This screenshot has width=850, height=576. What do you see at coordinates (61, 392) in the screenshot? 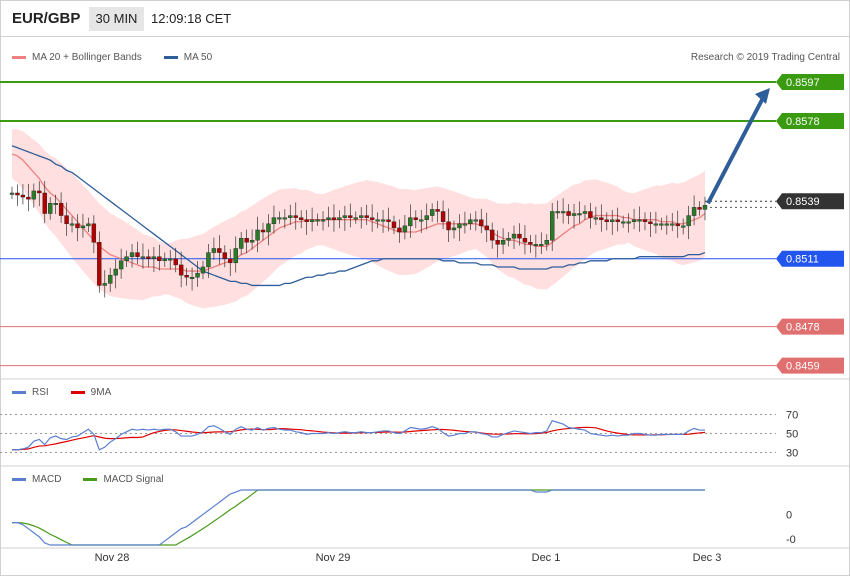
I see `rsi-legend: RSI 9MA` at bounding box center [61, 392].